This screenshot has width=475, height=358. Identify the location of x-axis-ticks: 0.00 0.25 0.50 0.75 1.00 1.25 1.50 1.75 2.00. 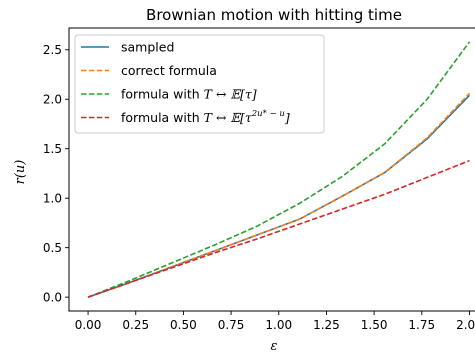
(275, 321).